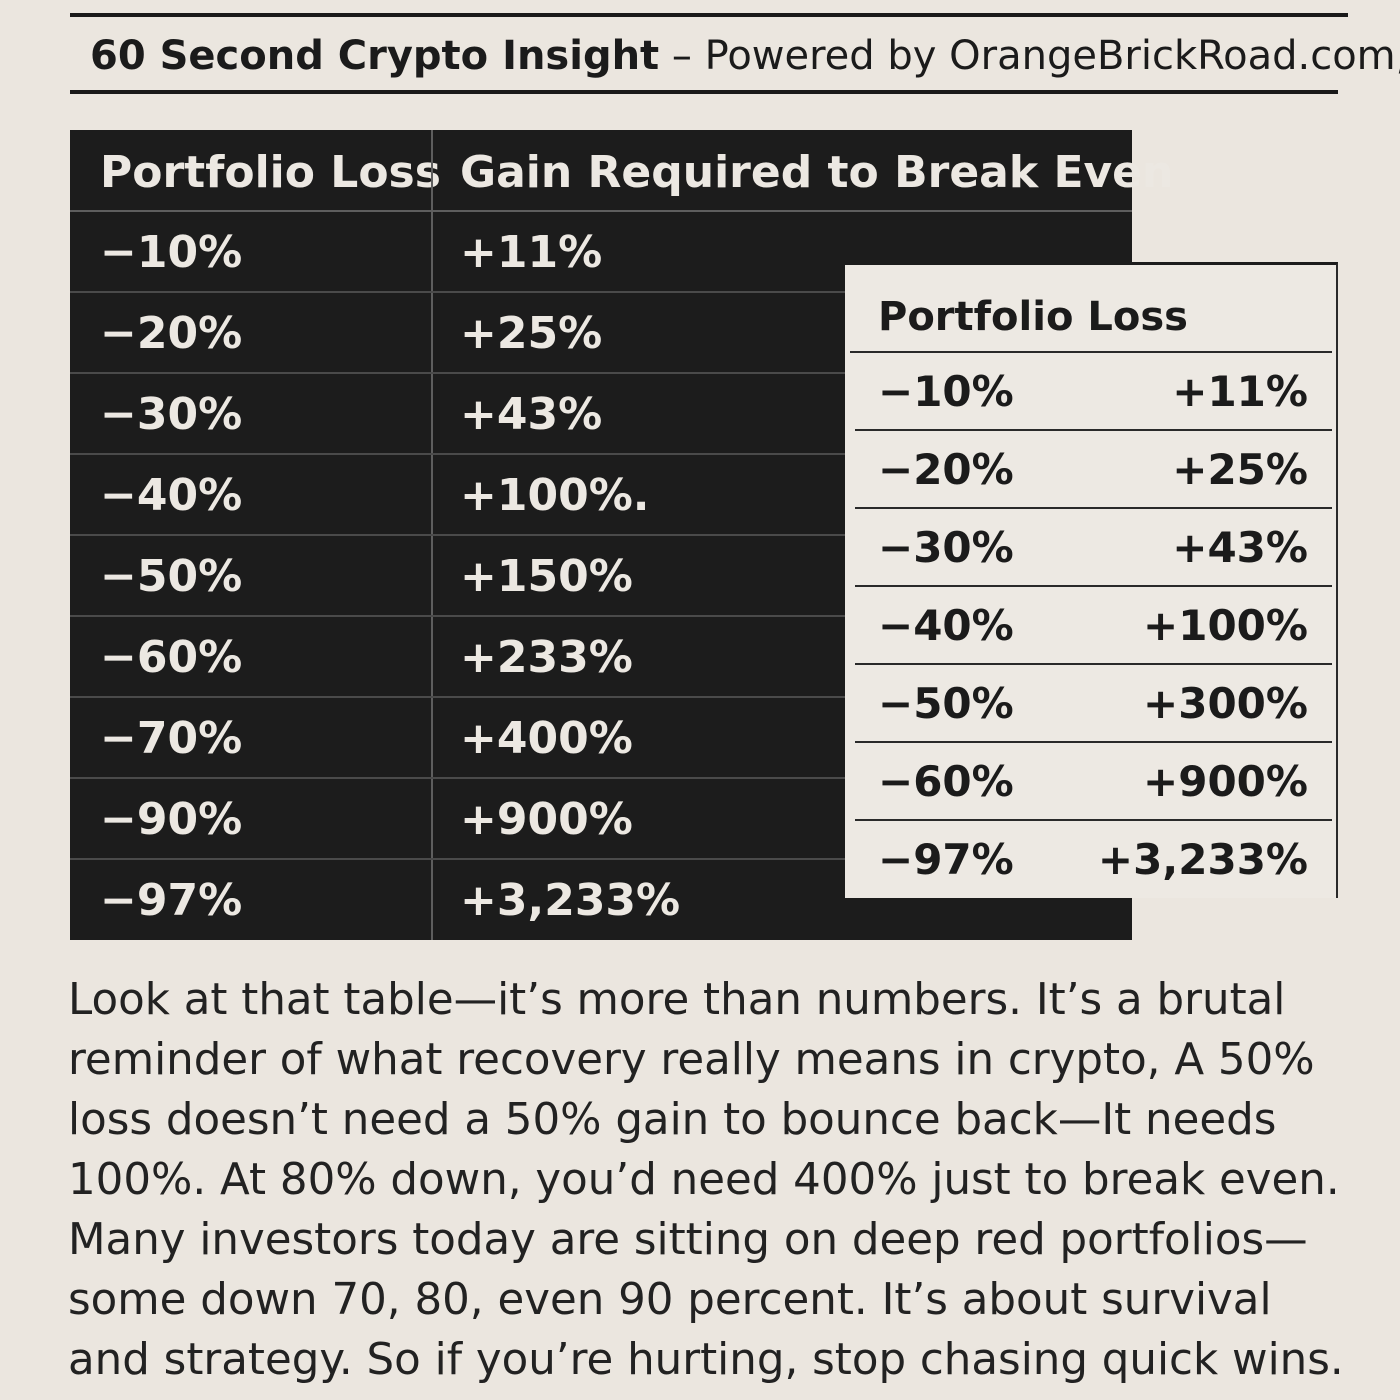  Describe the element at coordinates (1093, 548) in the screenshot. I see `overlay-row: −30% +43%` at that location.